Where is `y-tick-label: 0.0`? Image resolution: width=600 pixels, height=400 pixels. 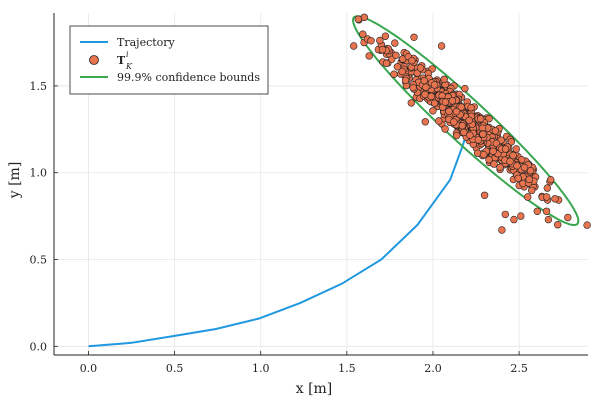
y-tick-label: 0.0 is located at coordinates (39, 346).